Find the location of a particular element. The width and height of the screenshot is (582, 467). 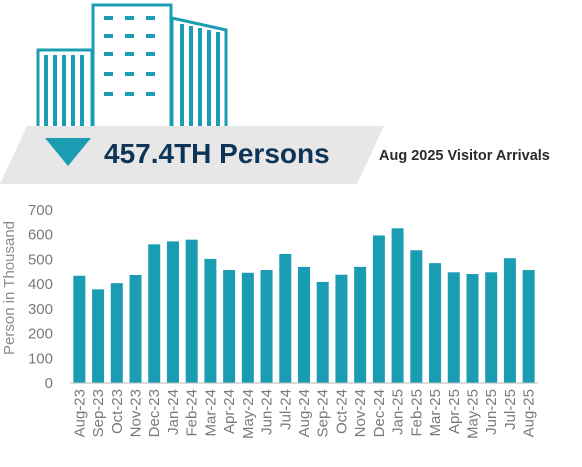

x-tick-label: Jul-24 is located at coordinates (285, 409).